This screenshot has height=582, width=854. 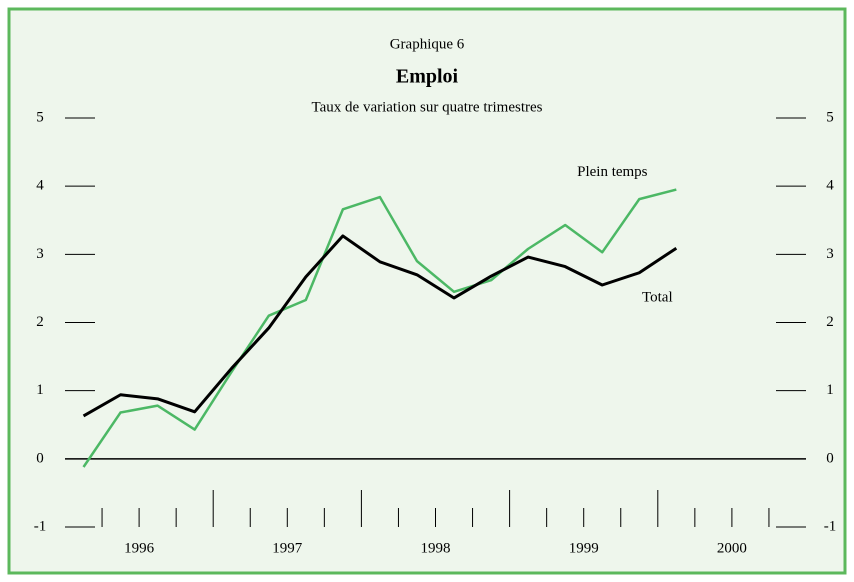 What do you see at coordinates (732, 548) in the screenshot?
I see `x-tick-label: 2000` at bounding box center [732, 548].